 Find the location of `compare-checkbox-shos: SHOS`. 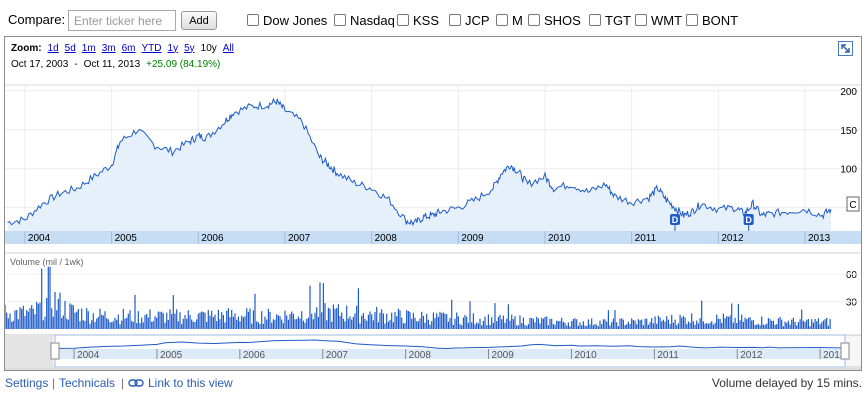

compare-checkbox-shos: SHOS is located at coordinates (554, 20).